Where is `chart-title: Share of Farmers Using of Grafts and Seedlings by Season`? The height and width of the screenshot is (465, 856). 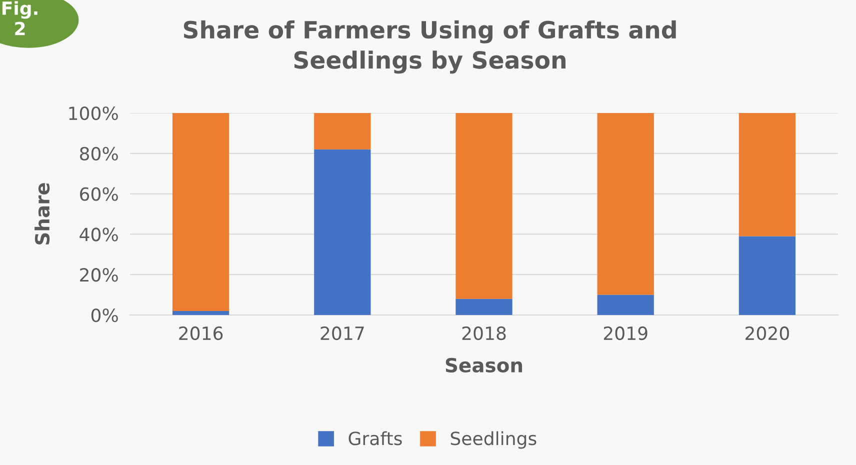 chart-title: Share of Farmers Using of Grafts and Seedlings by Season is located at coordinates (430, 47).